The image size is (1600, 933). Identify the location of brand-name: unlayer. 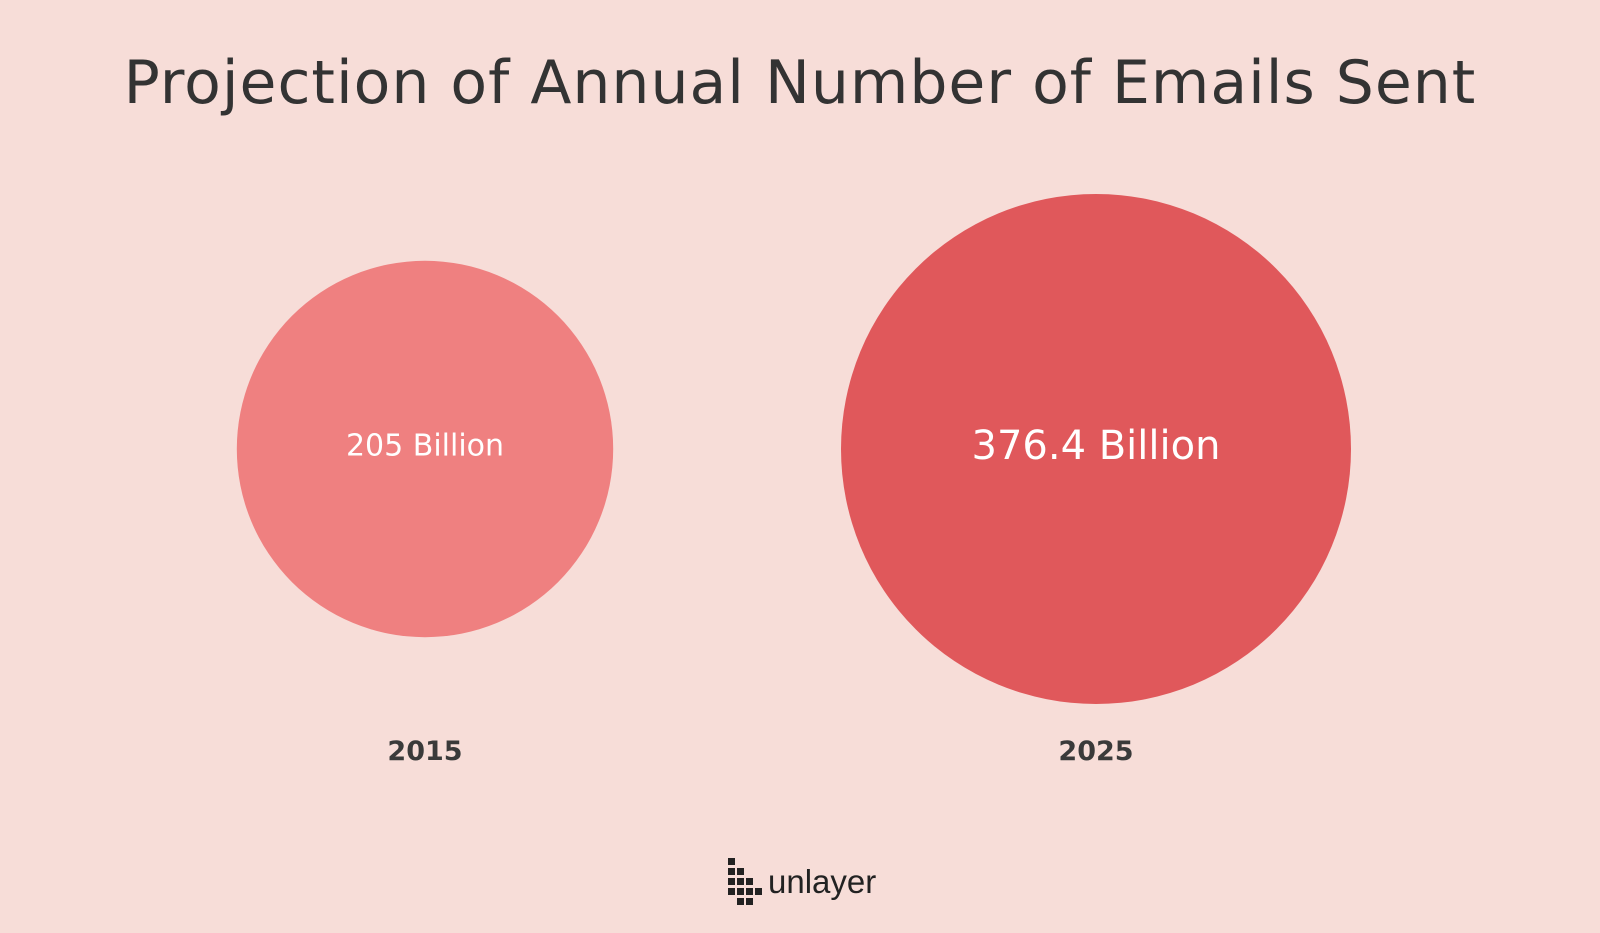
(822, 881).